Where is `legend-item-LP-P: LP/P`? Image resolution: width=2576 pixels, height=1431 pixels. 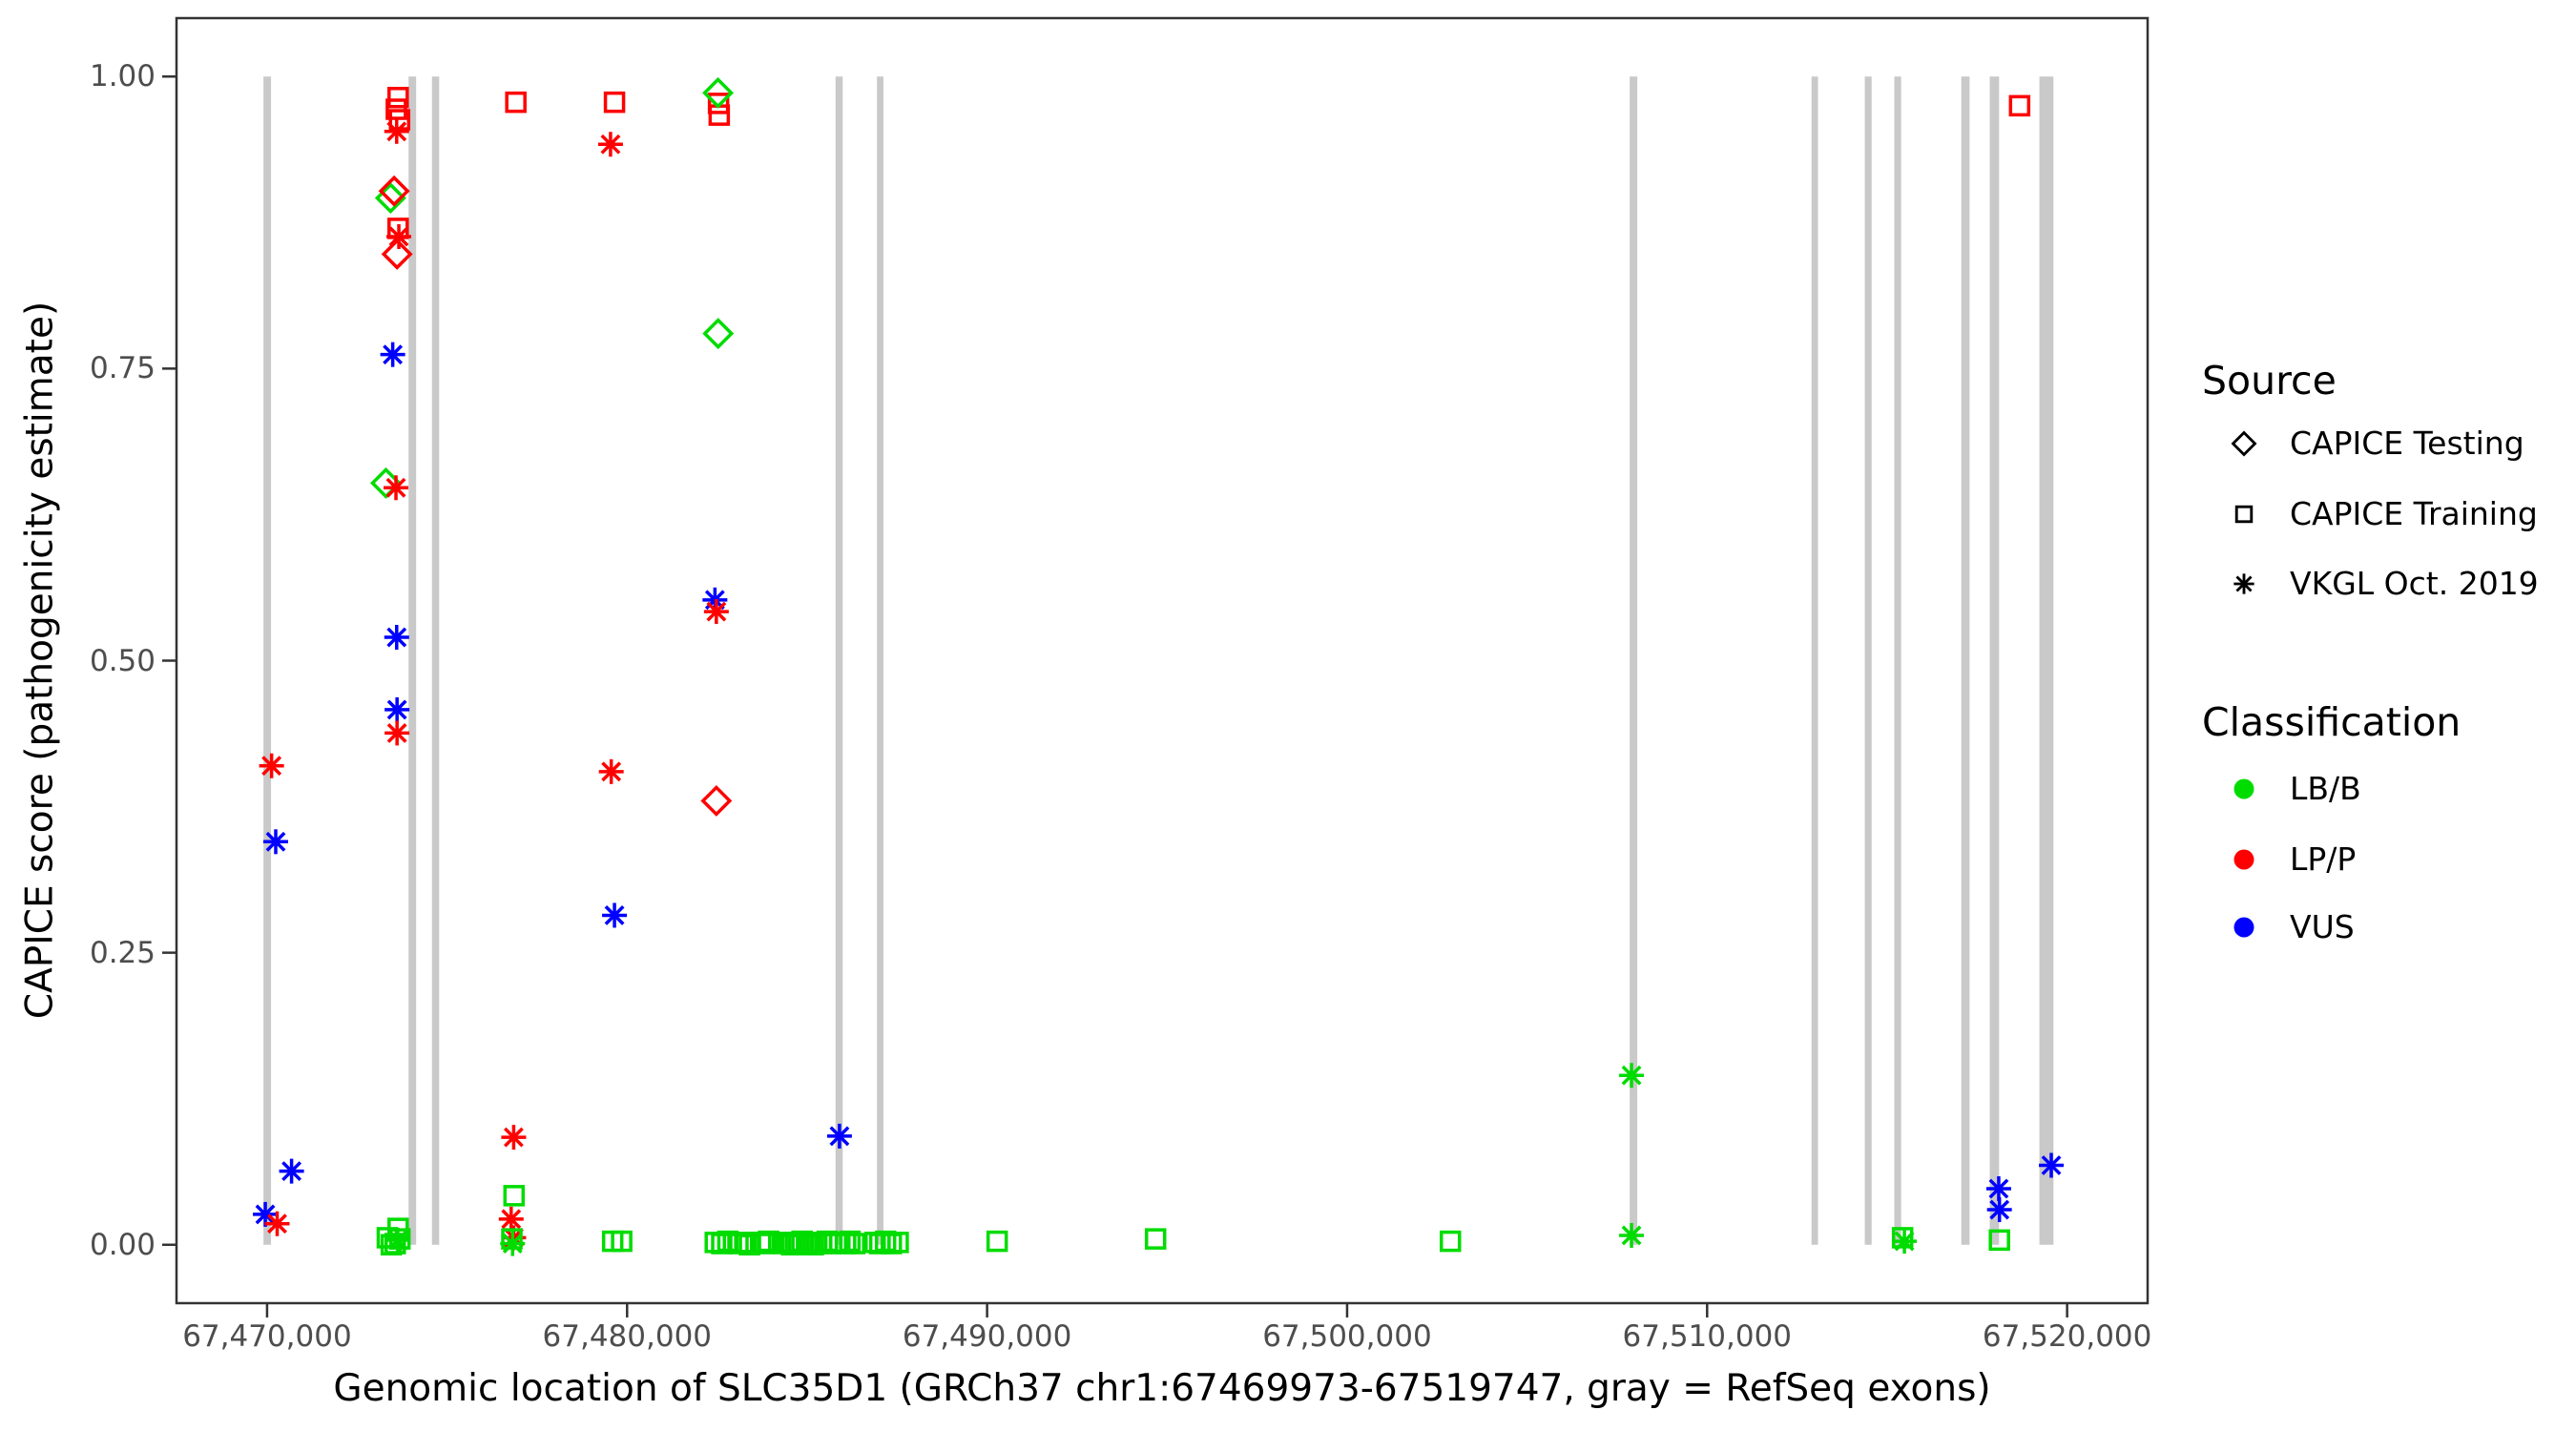 legend-item-LP-P: LP/P is located at coordinates (2323, 859).